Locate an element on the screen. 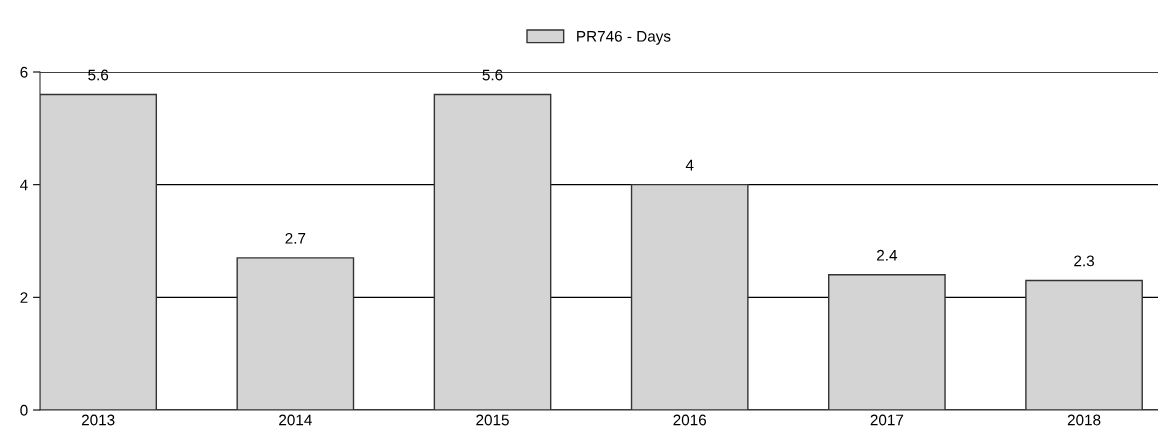  data-label: 2.3 is located at coordinates (1084, 261).